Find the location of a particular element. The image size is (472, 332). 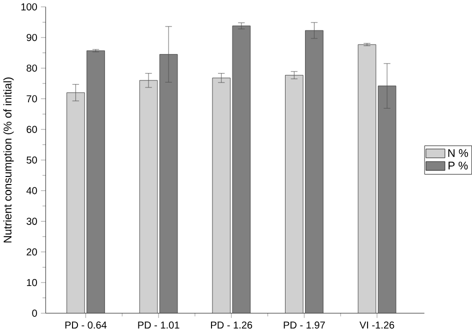

y-tick-label: 60 is located at coordinates (31, 129).